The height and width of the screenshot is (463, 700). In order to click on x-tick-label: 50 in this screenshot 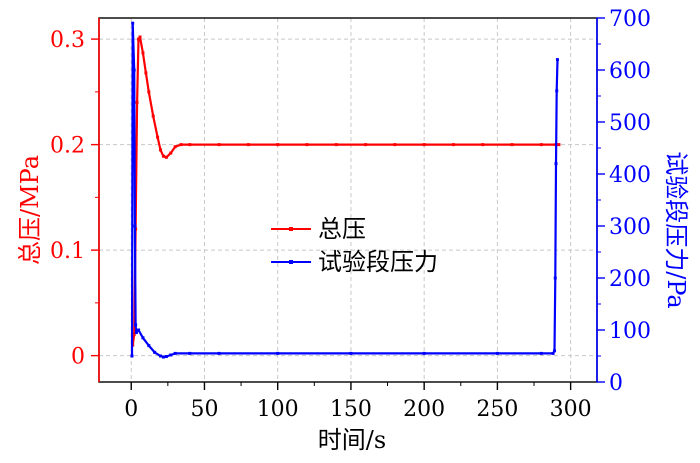, I will do `click(204, 409)`.